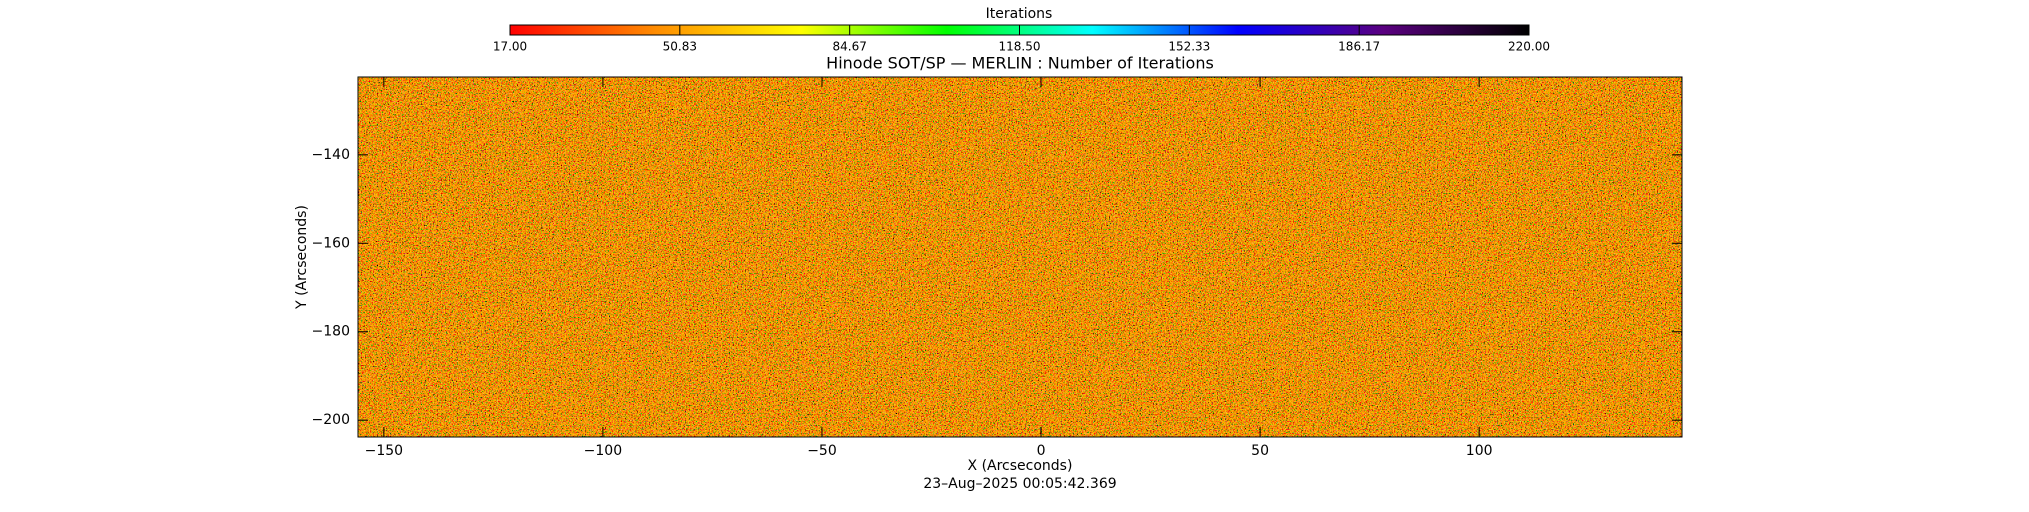 The image size is (2029, 512). Describe the element at coordinates (822, 451) in the screenshot. I see `x-tick-label: −50` at that location.